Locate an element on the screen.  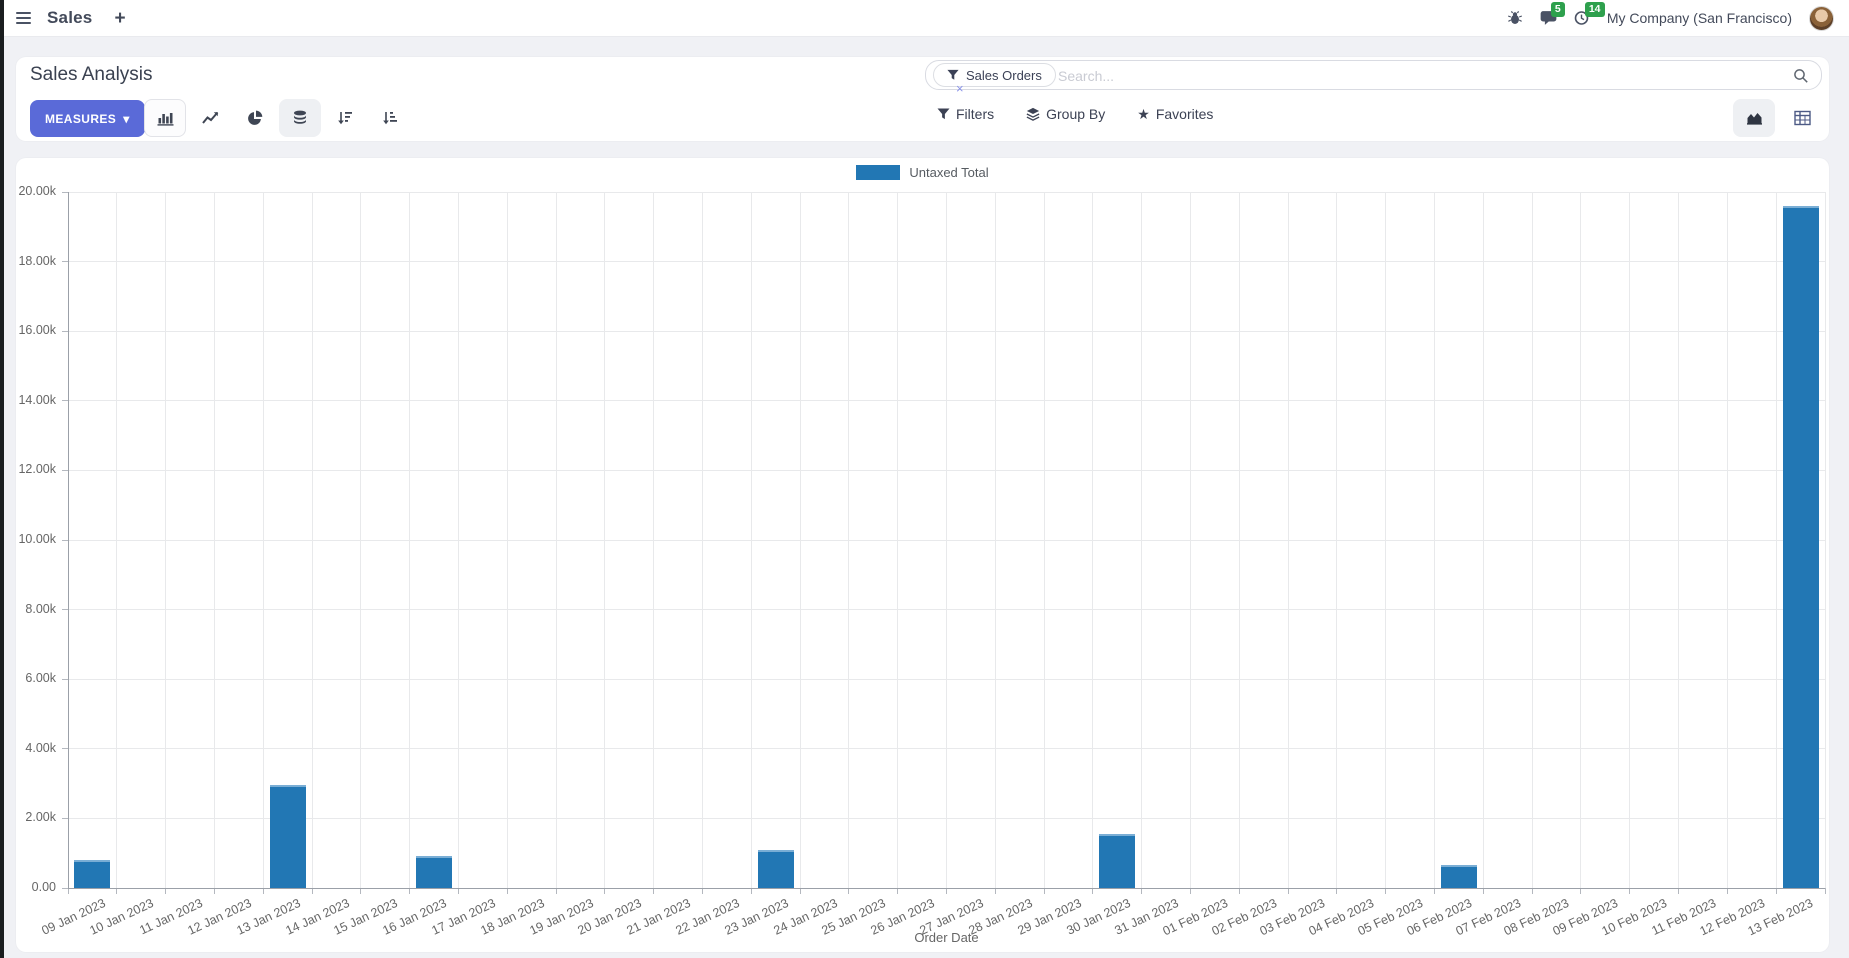
facet-remove-icon: × is located at coordinates (960, 88).